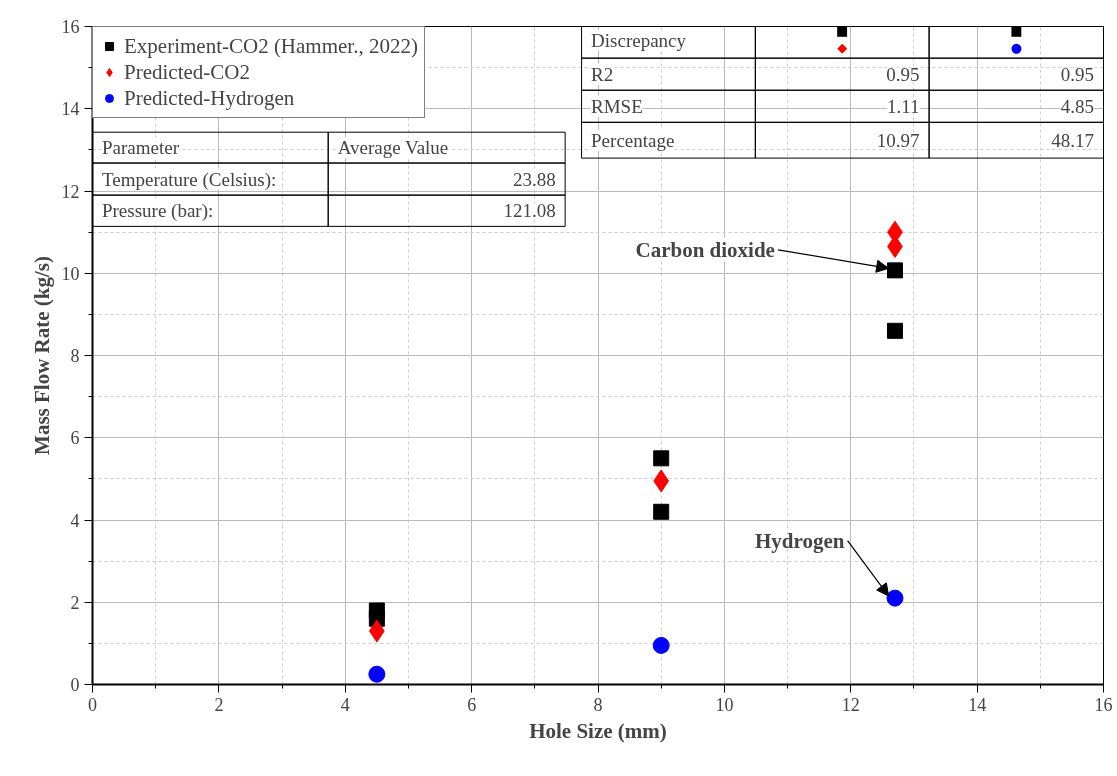 This screenshot has width=1117, height=776. What do you see at coordinates (898, 140) in the screenshot?
I see `annotation: 10.97` at bounding box center [898, 140].